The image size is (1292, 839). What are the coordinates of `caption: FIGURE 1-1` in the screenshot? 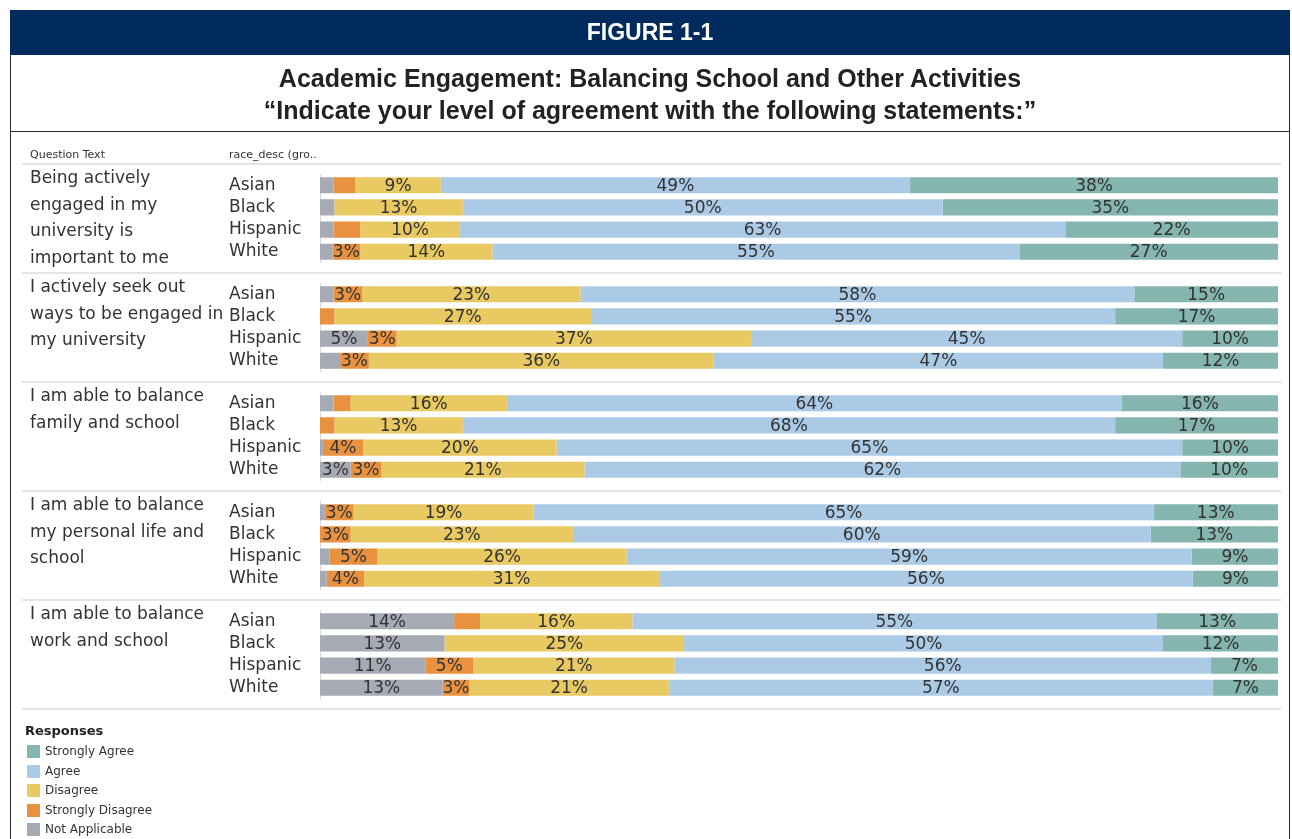 It's located at (650, 32).